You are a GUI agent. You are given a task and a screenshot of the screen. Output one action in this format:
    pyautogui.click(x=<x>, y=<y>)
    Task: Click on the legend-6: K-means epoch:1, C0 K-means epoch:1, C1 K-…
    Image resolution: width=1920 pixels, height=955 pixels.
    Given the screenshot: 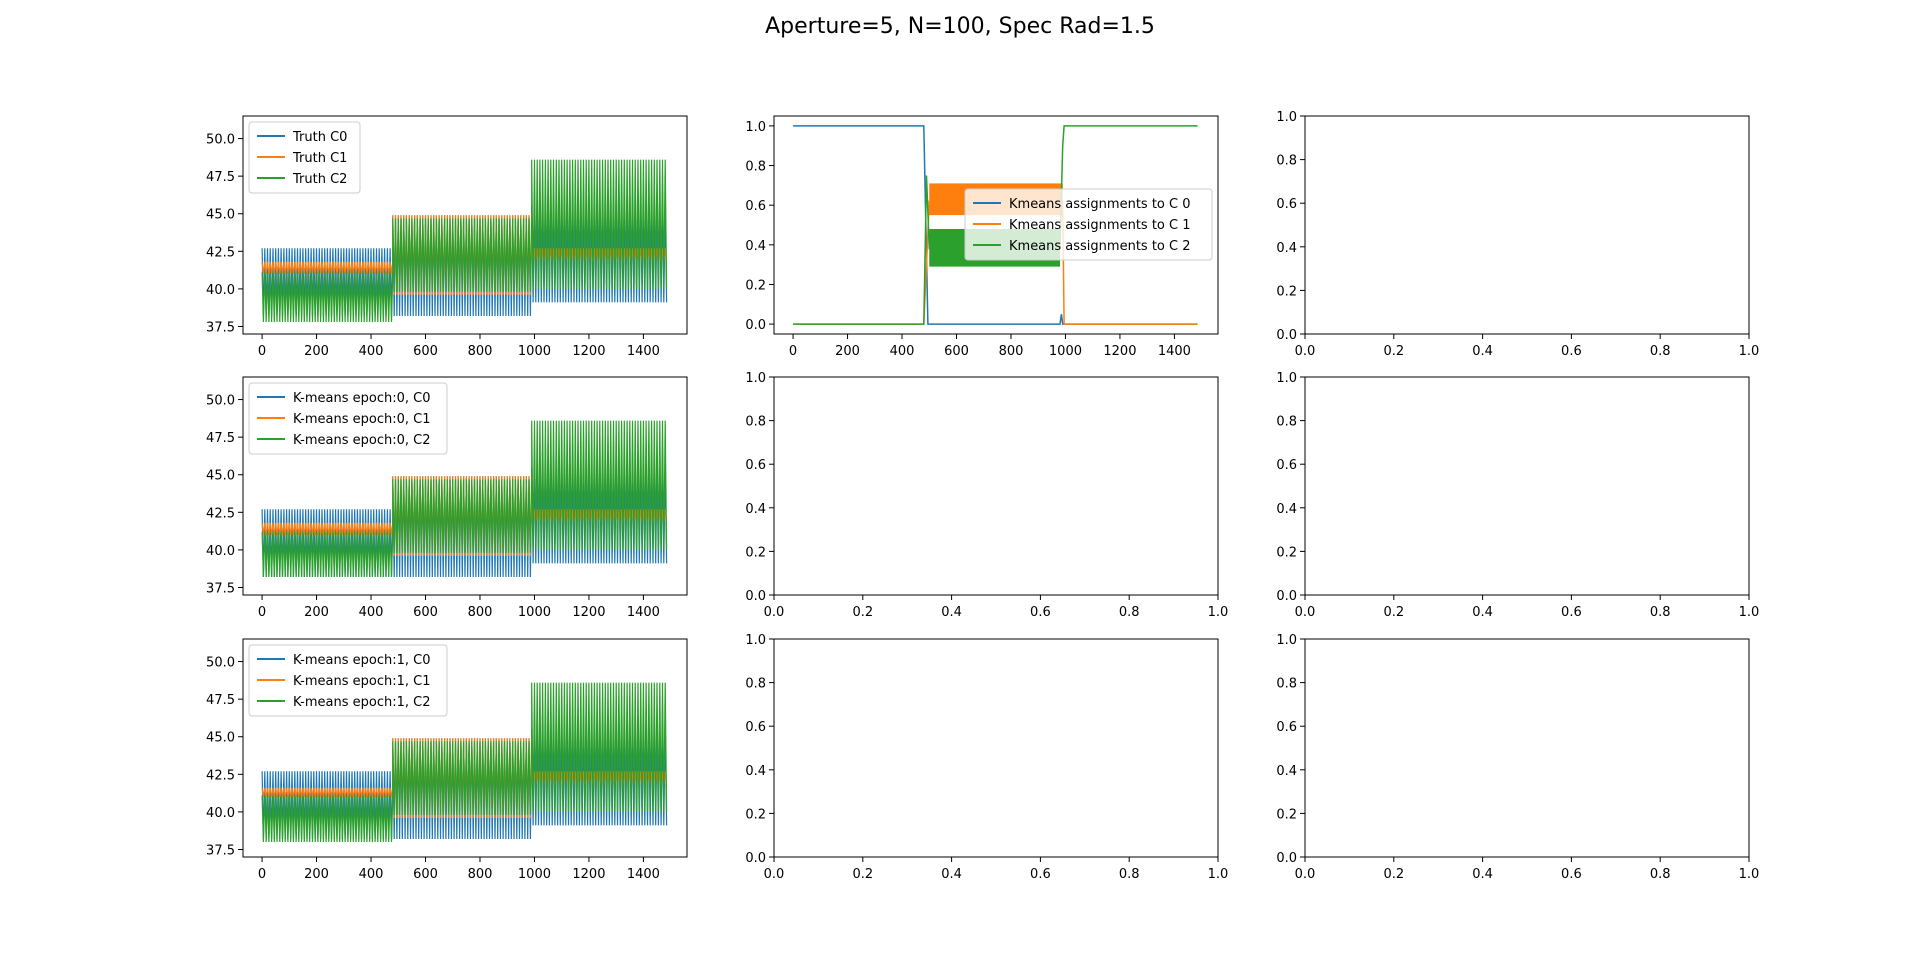 What is the action you would take?
    pyautogui.click(x=348, y=680)
    